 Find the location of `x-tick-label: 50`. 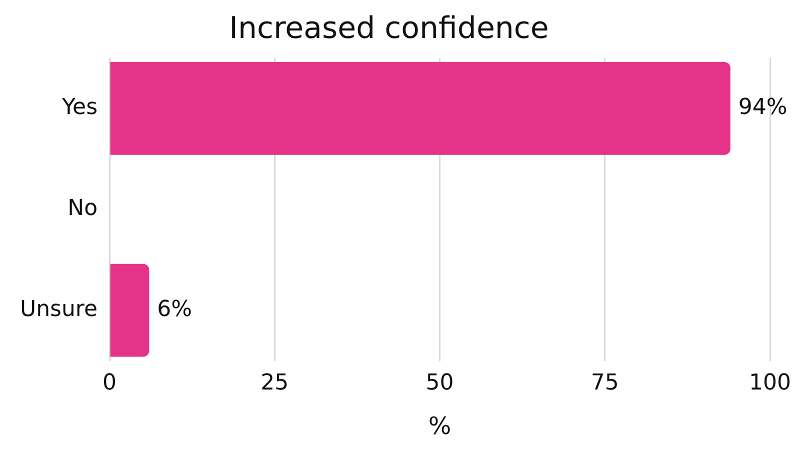

x-tick-label: 50 is located at coordinates (440, 383).